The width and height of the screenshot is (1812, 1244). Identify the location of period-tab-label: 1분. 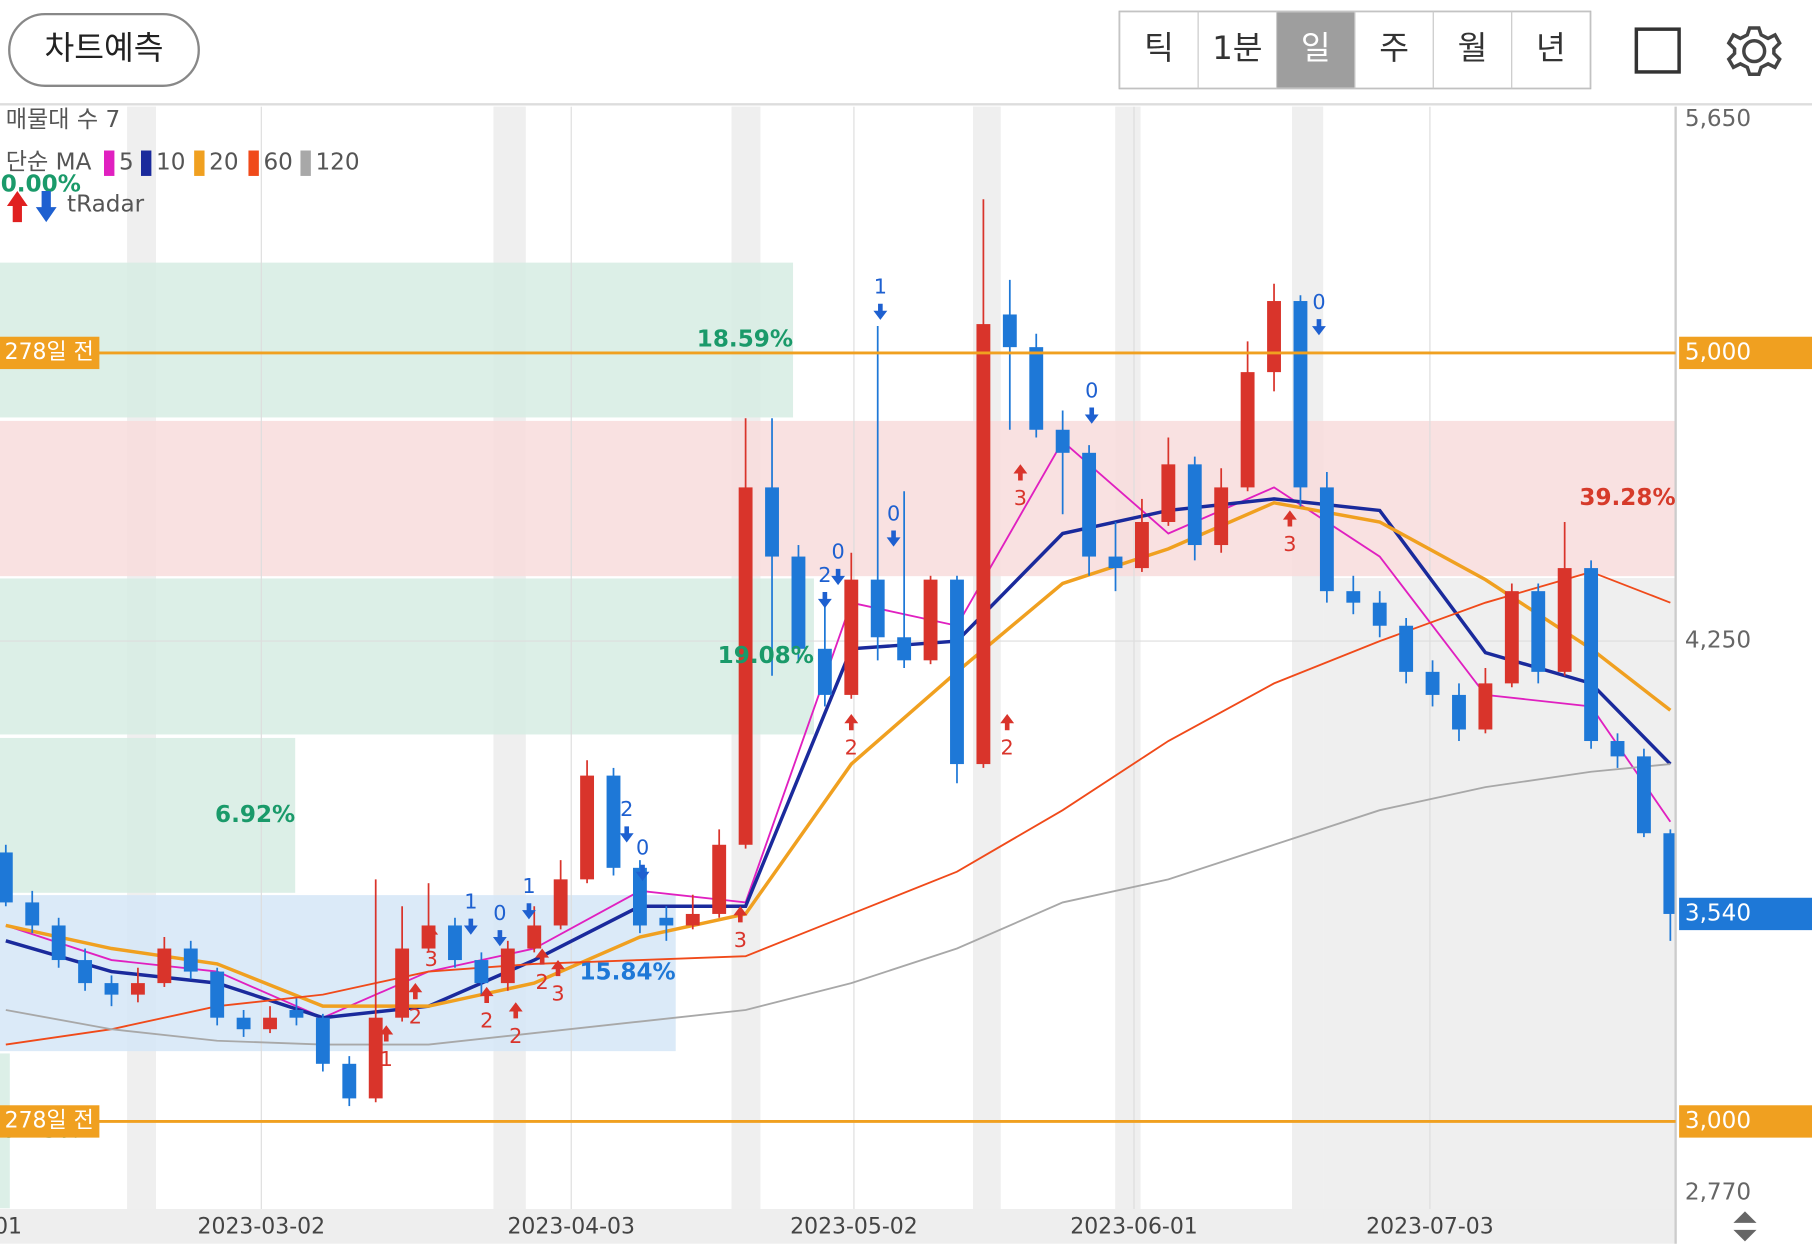
(1237, 48).